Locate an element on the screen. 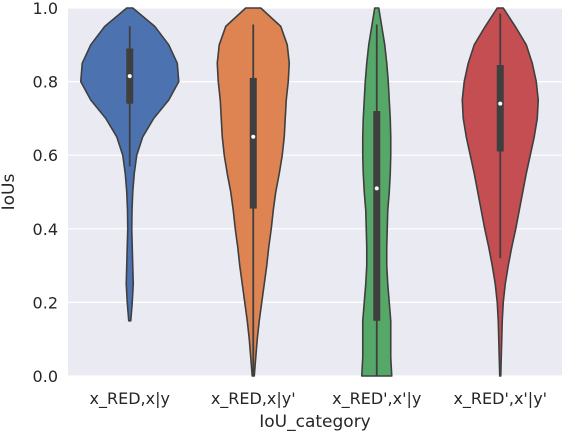 The height and width of the screenshot is (432, 562). y-tick-label: 0.6 is located at coordinates (45, 155).